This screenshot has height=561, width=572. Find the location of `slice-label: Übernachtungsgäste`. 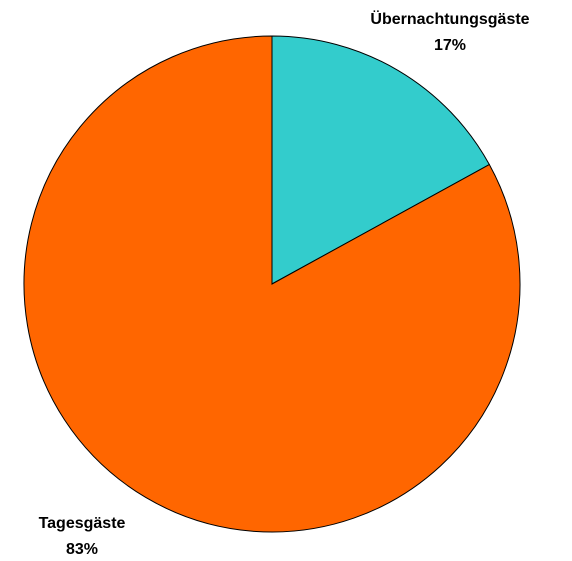

slice-label: Übernachtungsgäste is located at coordinates (449, 18).